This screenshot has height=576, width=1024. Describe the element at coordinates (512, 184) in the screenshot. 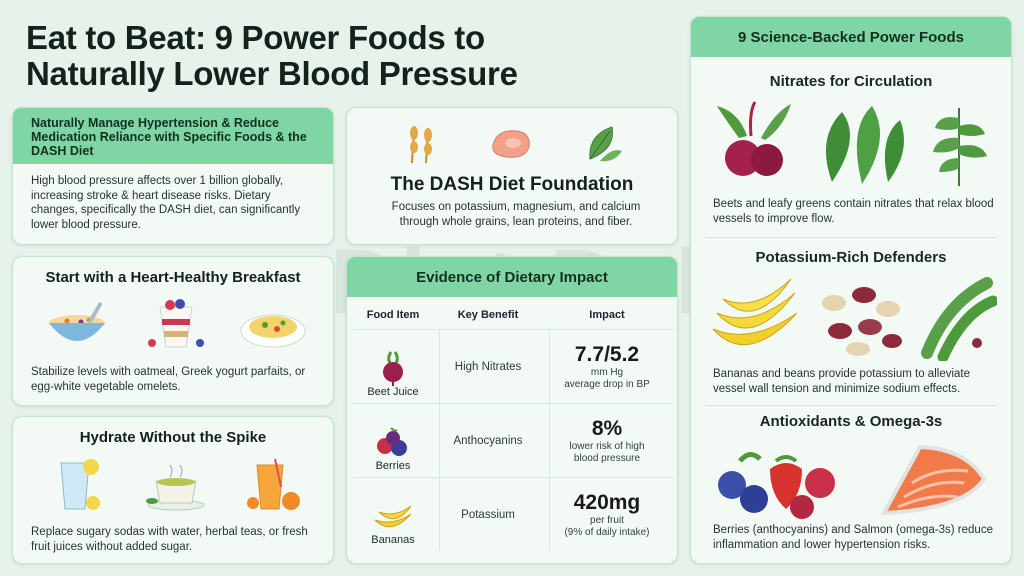

I see `dash-heading: The DASH Diet Foundation` at that location.